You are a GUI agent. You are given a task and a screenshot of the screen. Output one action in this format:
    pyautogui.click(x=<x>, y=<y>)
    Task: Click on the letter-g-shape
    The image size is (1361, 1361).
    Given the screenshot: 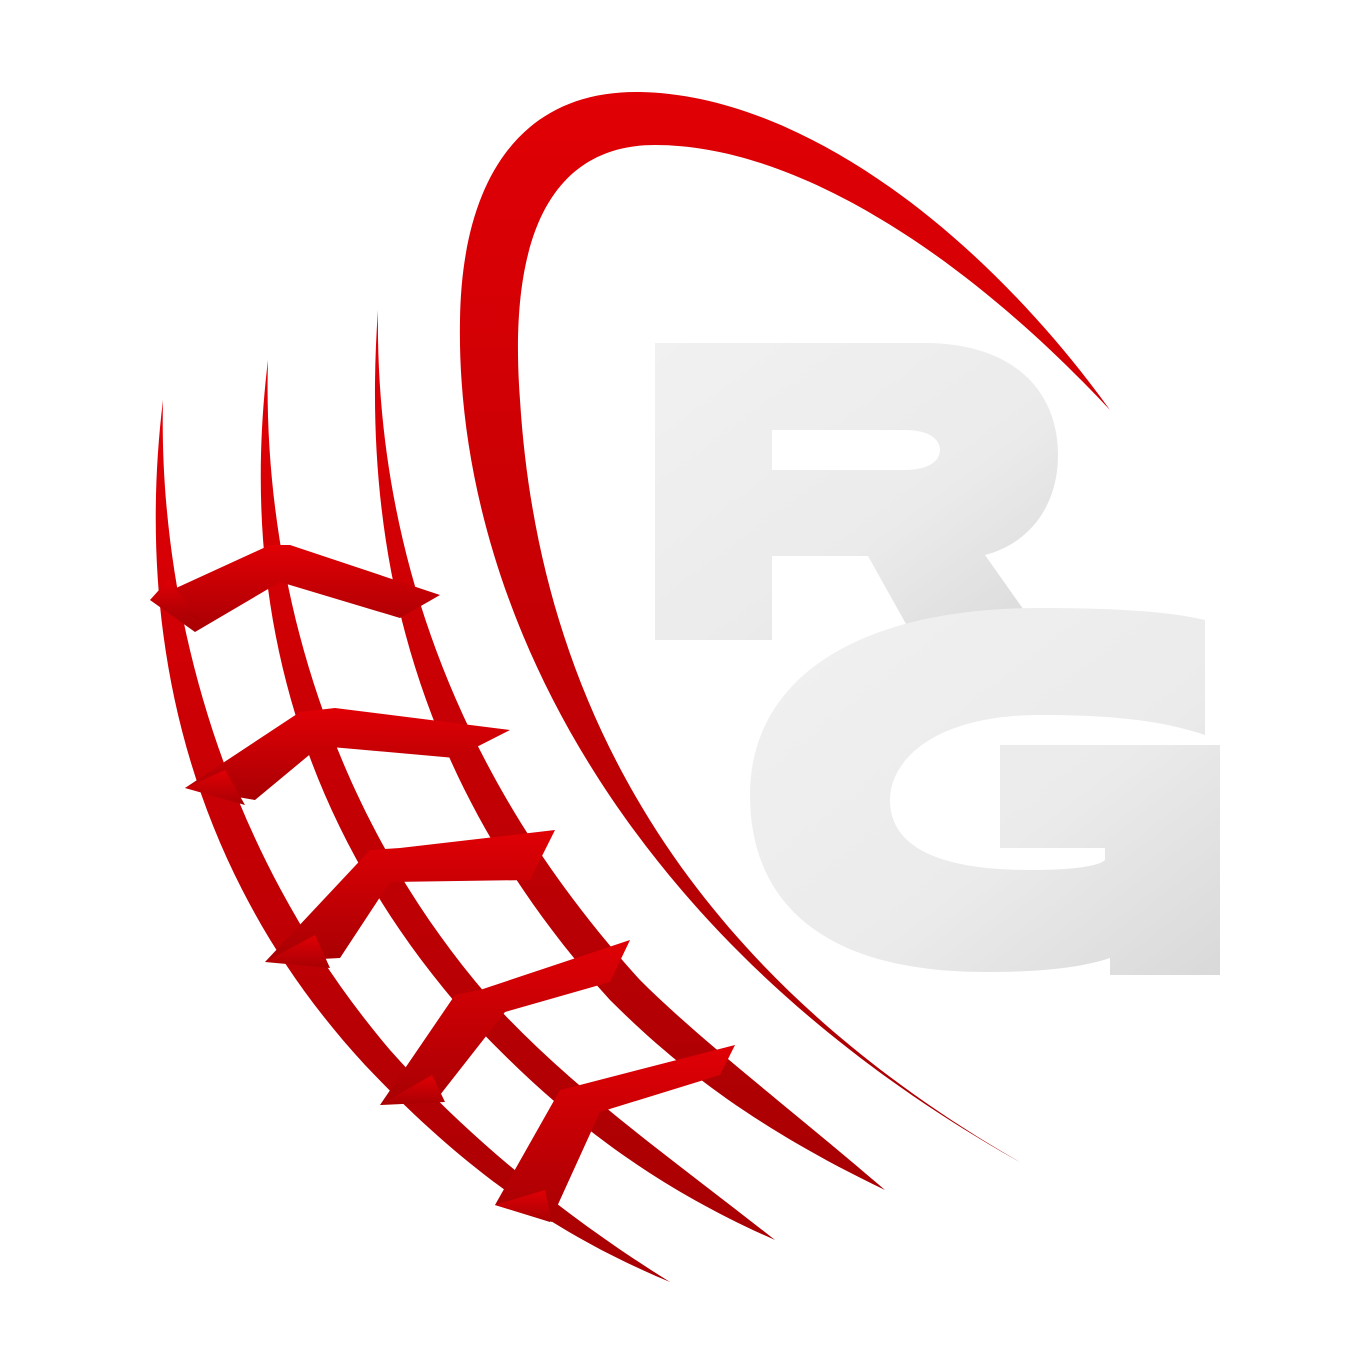 What is the action you would take?
    pyautogui.click(x=985, y=791)
    